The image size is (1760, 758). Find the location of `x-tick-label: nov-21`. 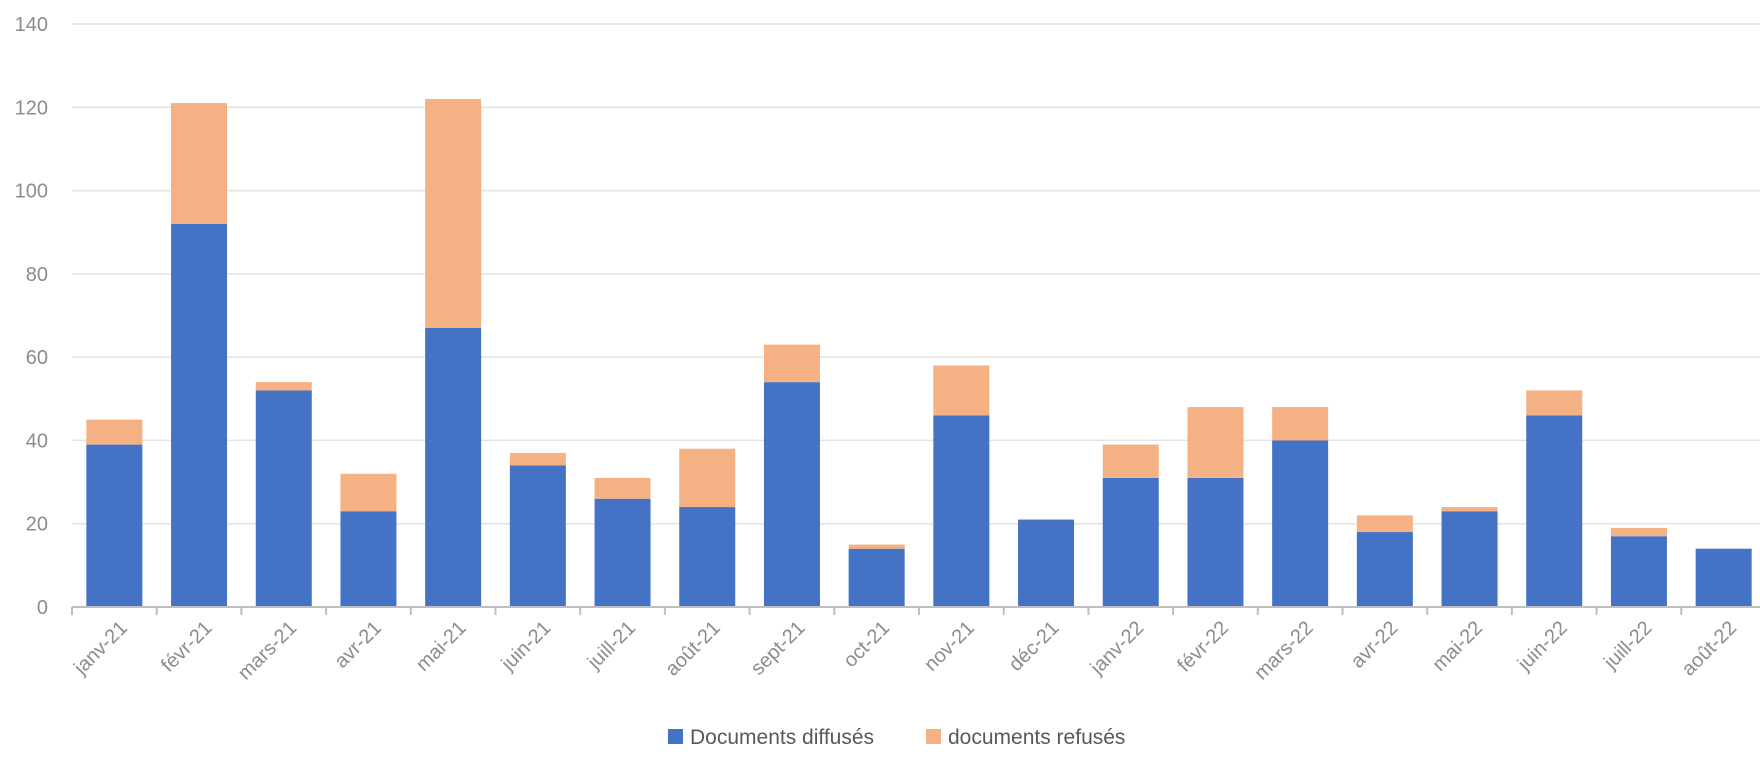

x-tick-label: nov-21 is located at coordinates (949, 646).